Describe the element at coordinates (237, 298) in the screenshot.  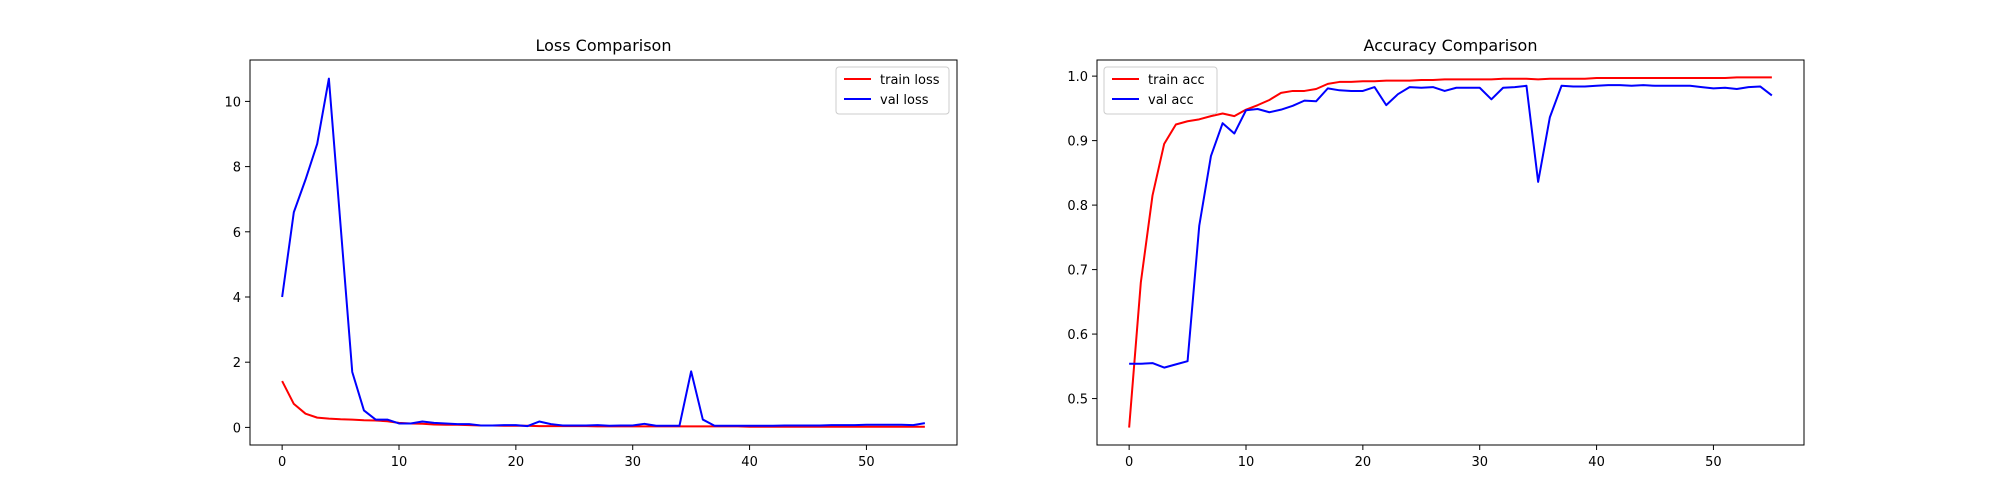
I see `y-tick-label: 4` at that location.